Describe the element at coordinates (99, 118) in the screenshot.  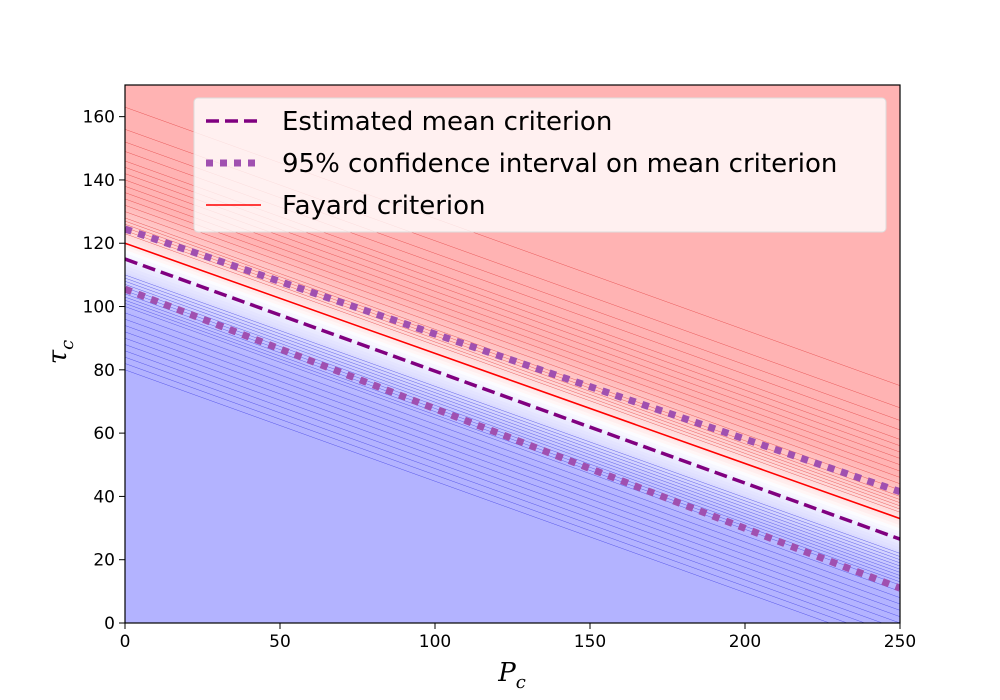
I see `y-tick-label: 160` at that location.